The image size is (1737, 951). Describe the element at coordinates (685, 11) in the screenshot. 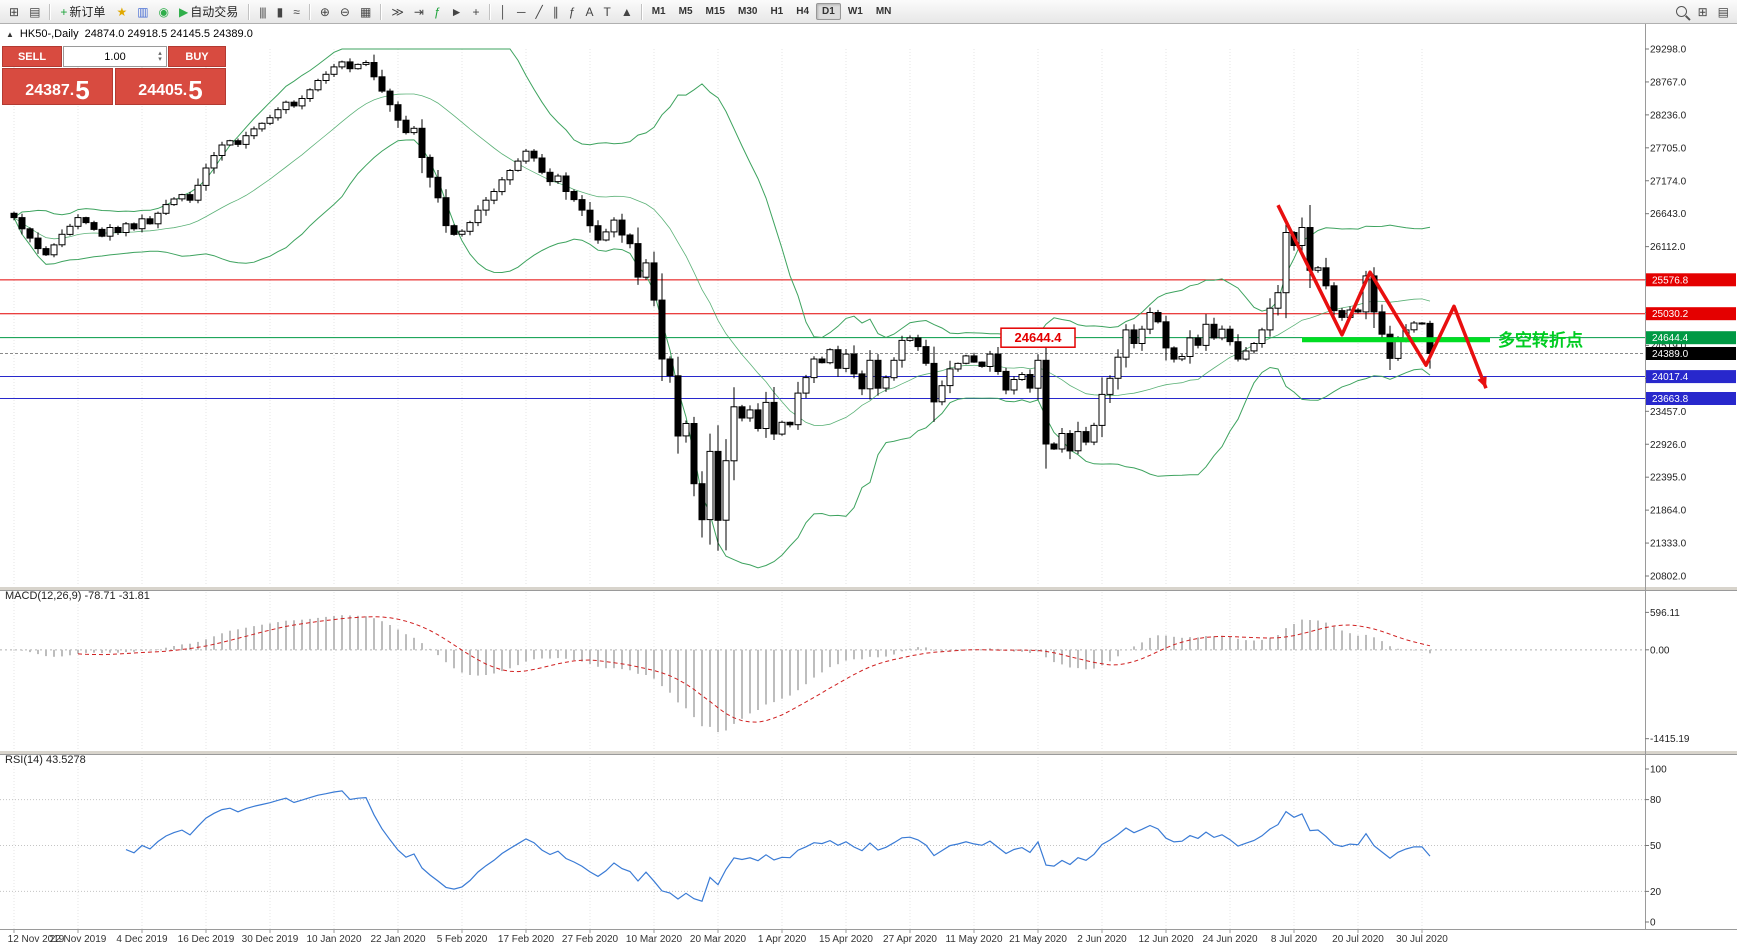

I see `timeframe-m5: M5` at that location.